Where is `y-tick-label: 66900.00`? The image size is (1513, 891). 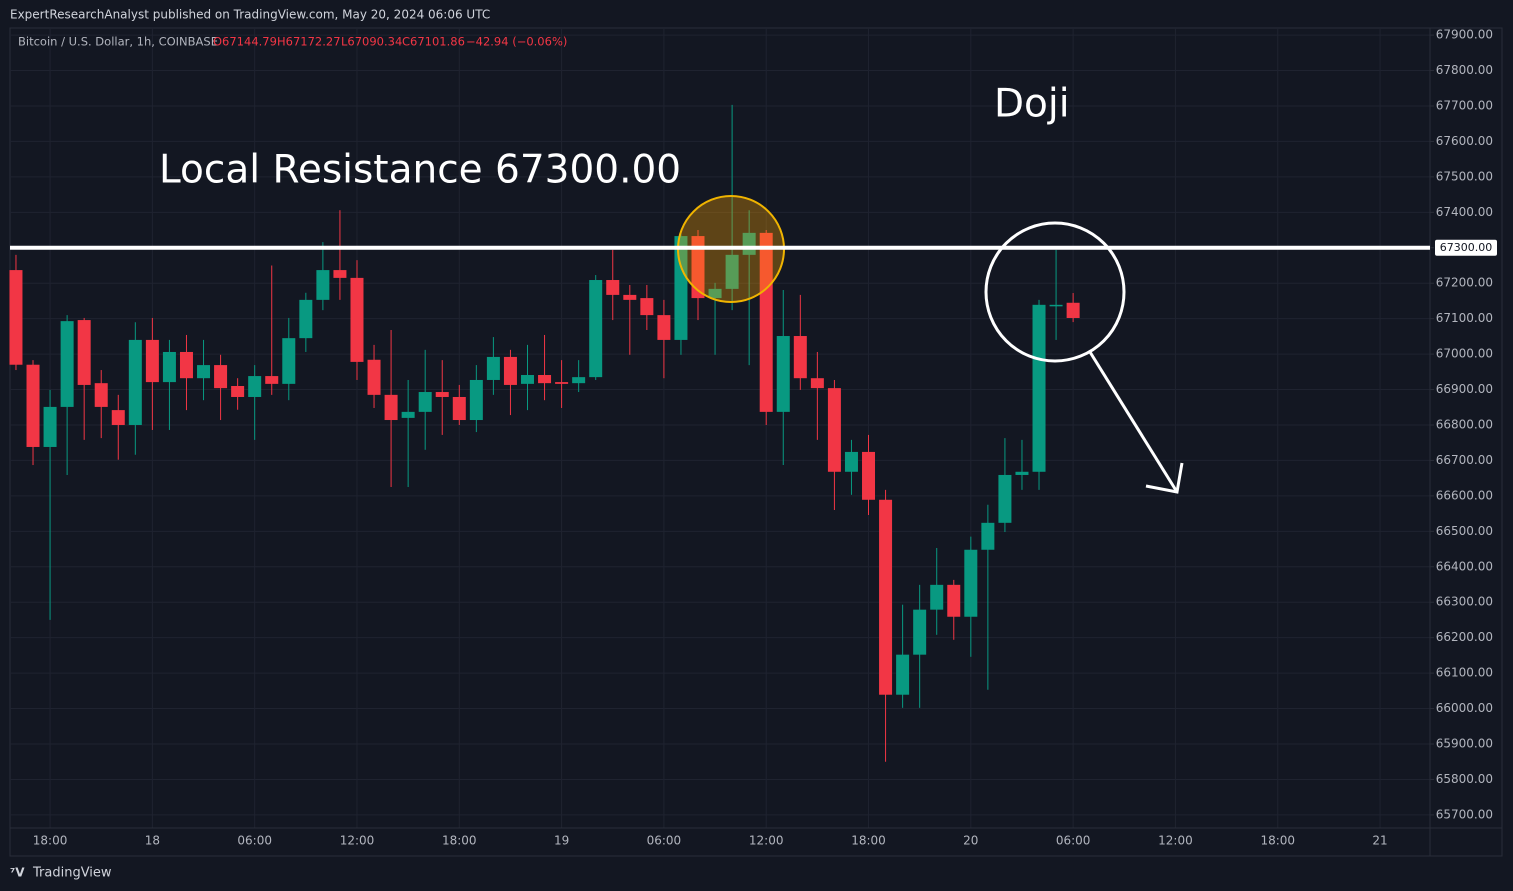 y-tick-label: 66900.00 is located at coordinates (1464, 389).